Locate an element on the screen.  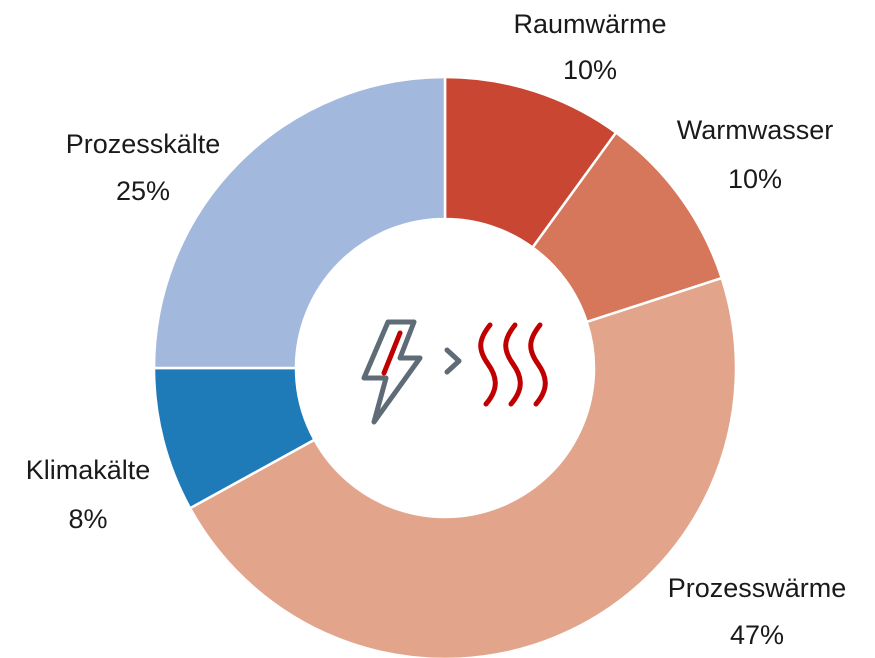
slice-label: Klimakälte is located at coordinates (88, 470).